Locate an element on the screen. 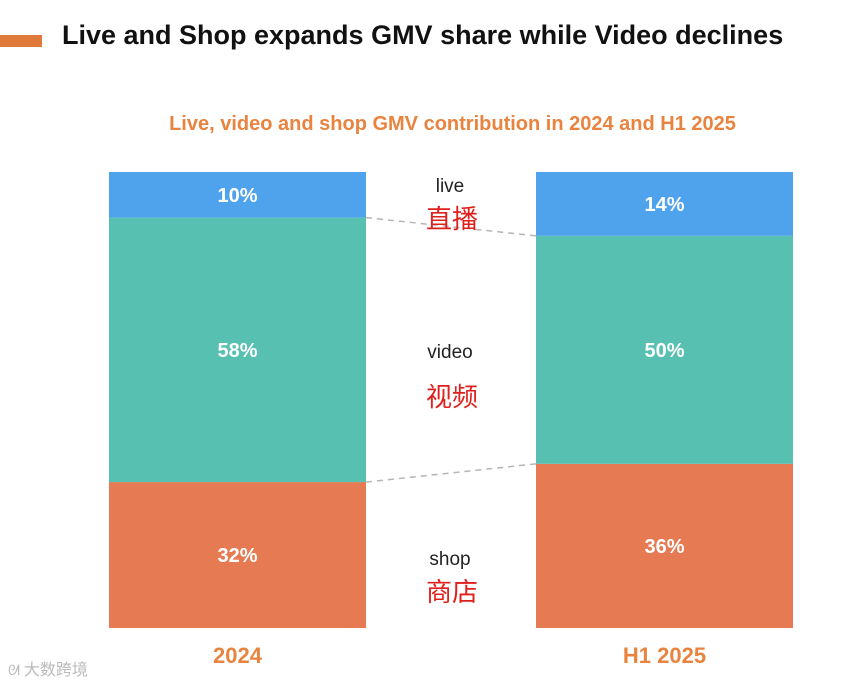  data-label-video-0: 58% is located at coordinates (237, 351).